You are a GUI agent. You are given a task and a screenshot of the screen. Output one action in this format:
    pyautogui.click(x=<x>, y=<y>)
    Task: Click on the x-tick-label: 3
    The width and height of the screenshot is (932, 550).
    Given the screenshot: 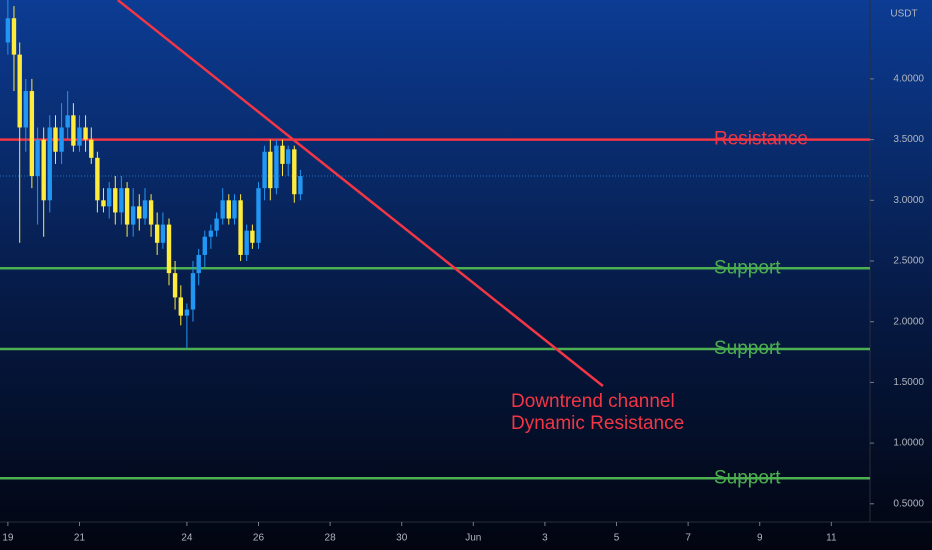 What is the action you would take?
    pyautogui.click(x=545, y=538)
    